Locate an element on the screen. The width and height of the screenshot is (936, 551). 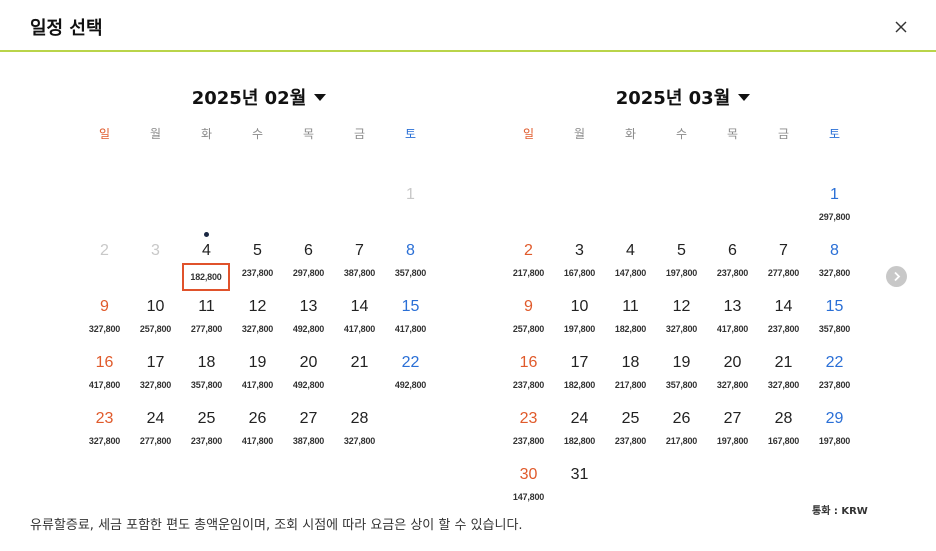
day-number: 4 is located at coordinates (630, 250).